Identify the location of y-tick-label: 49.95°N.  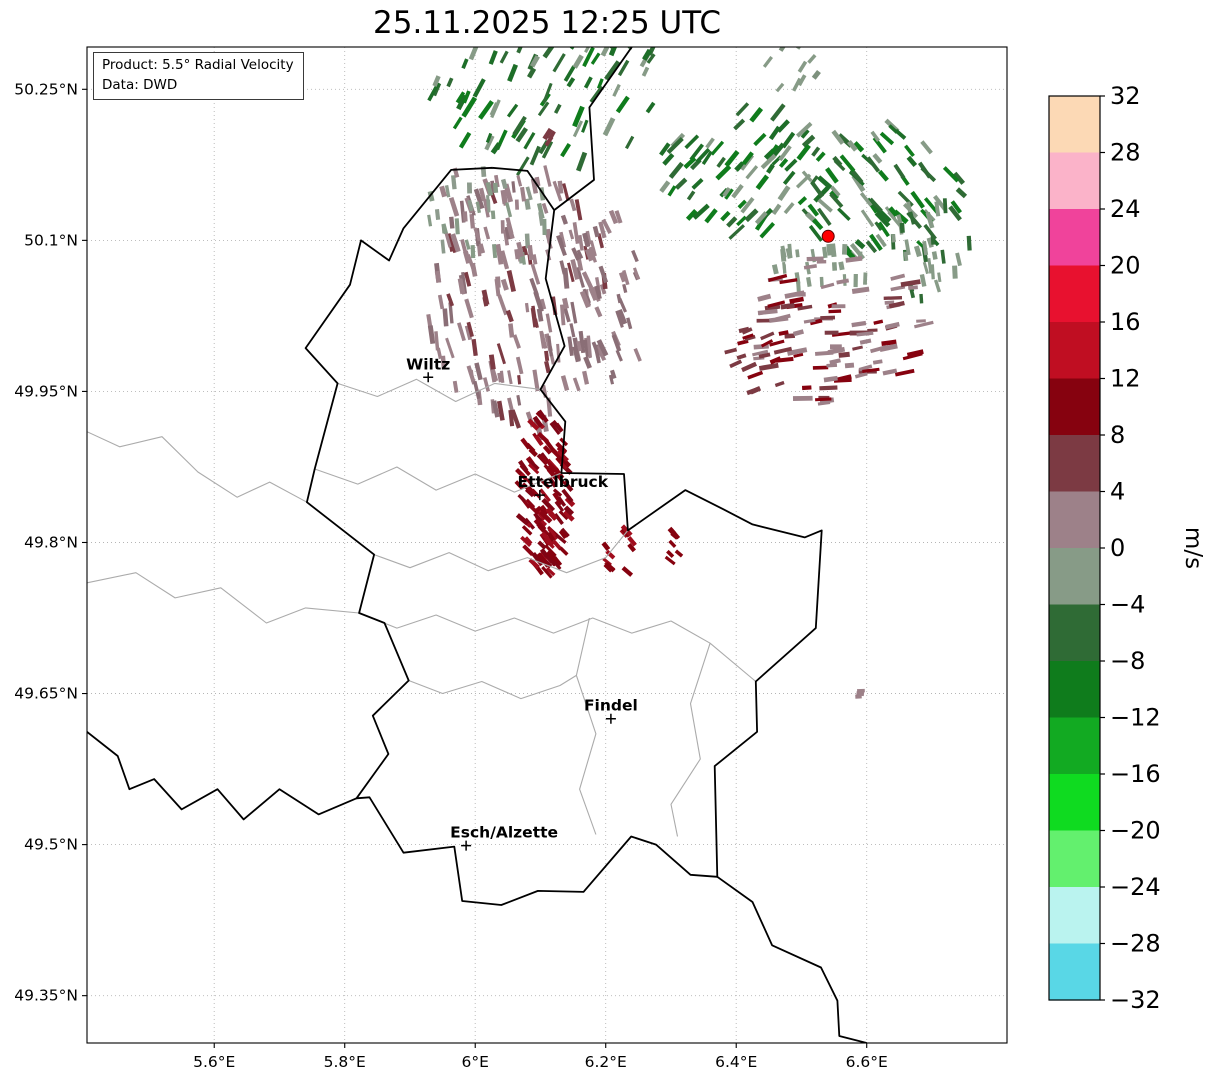
(46, 391).